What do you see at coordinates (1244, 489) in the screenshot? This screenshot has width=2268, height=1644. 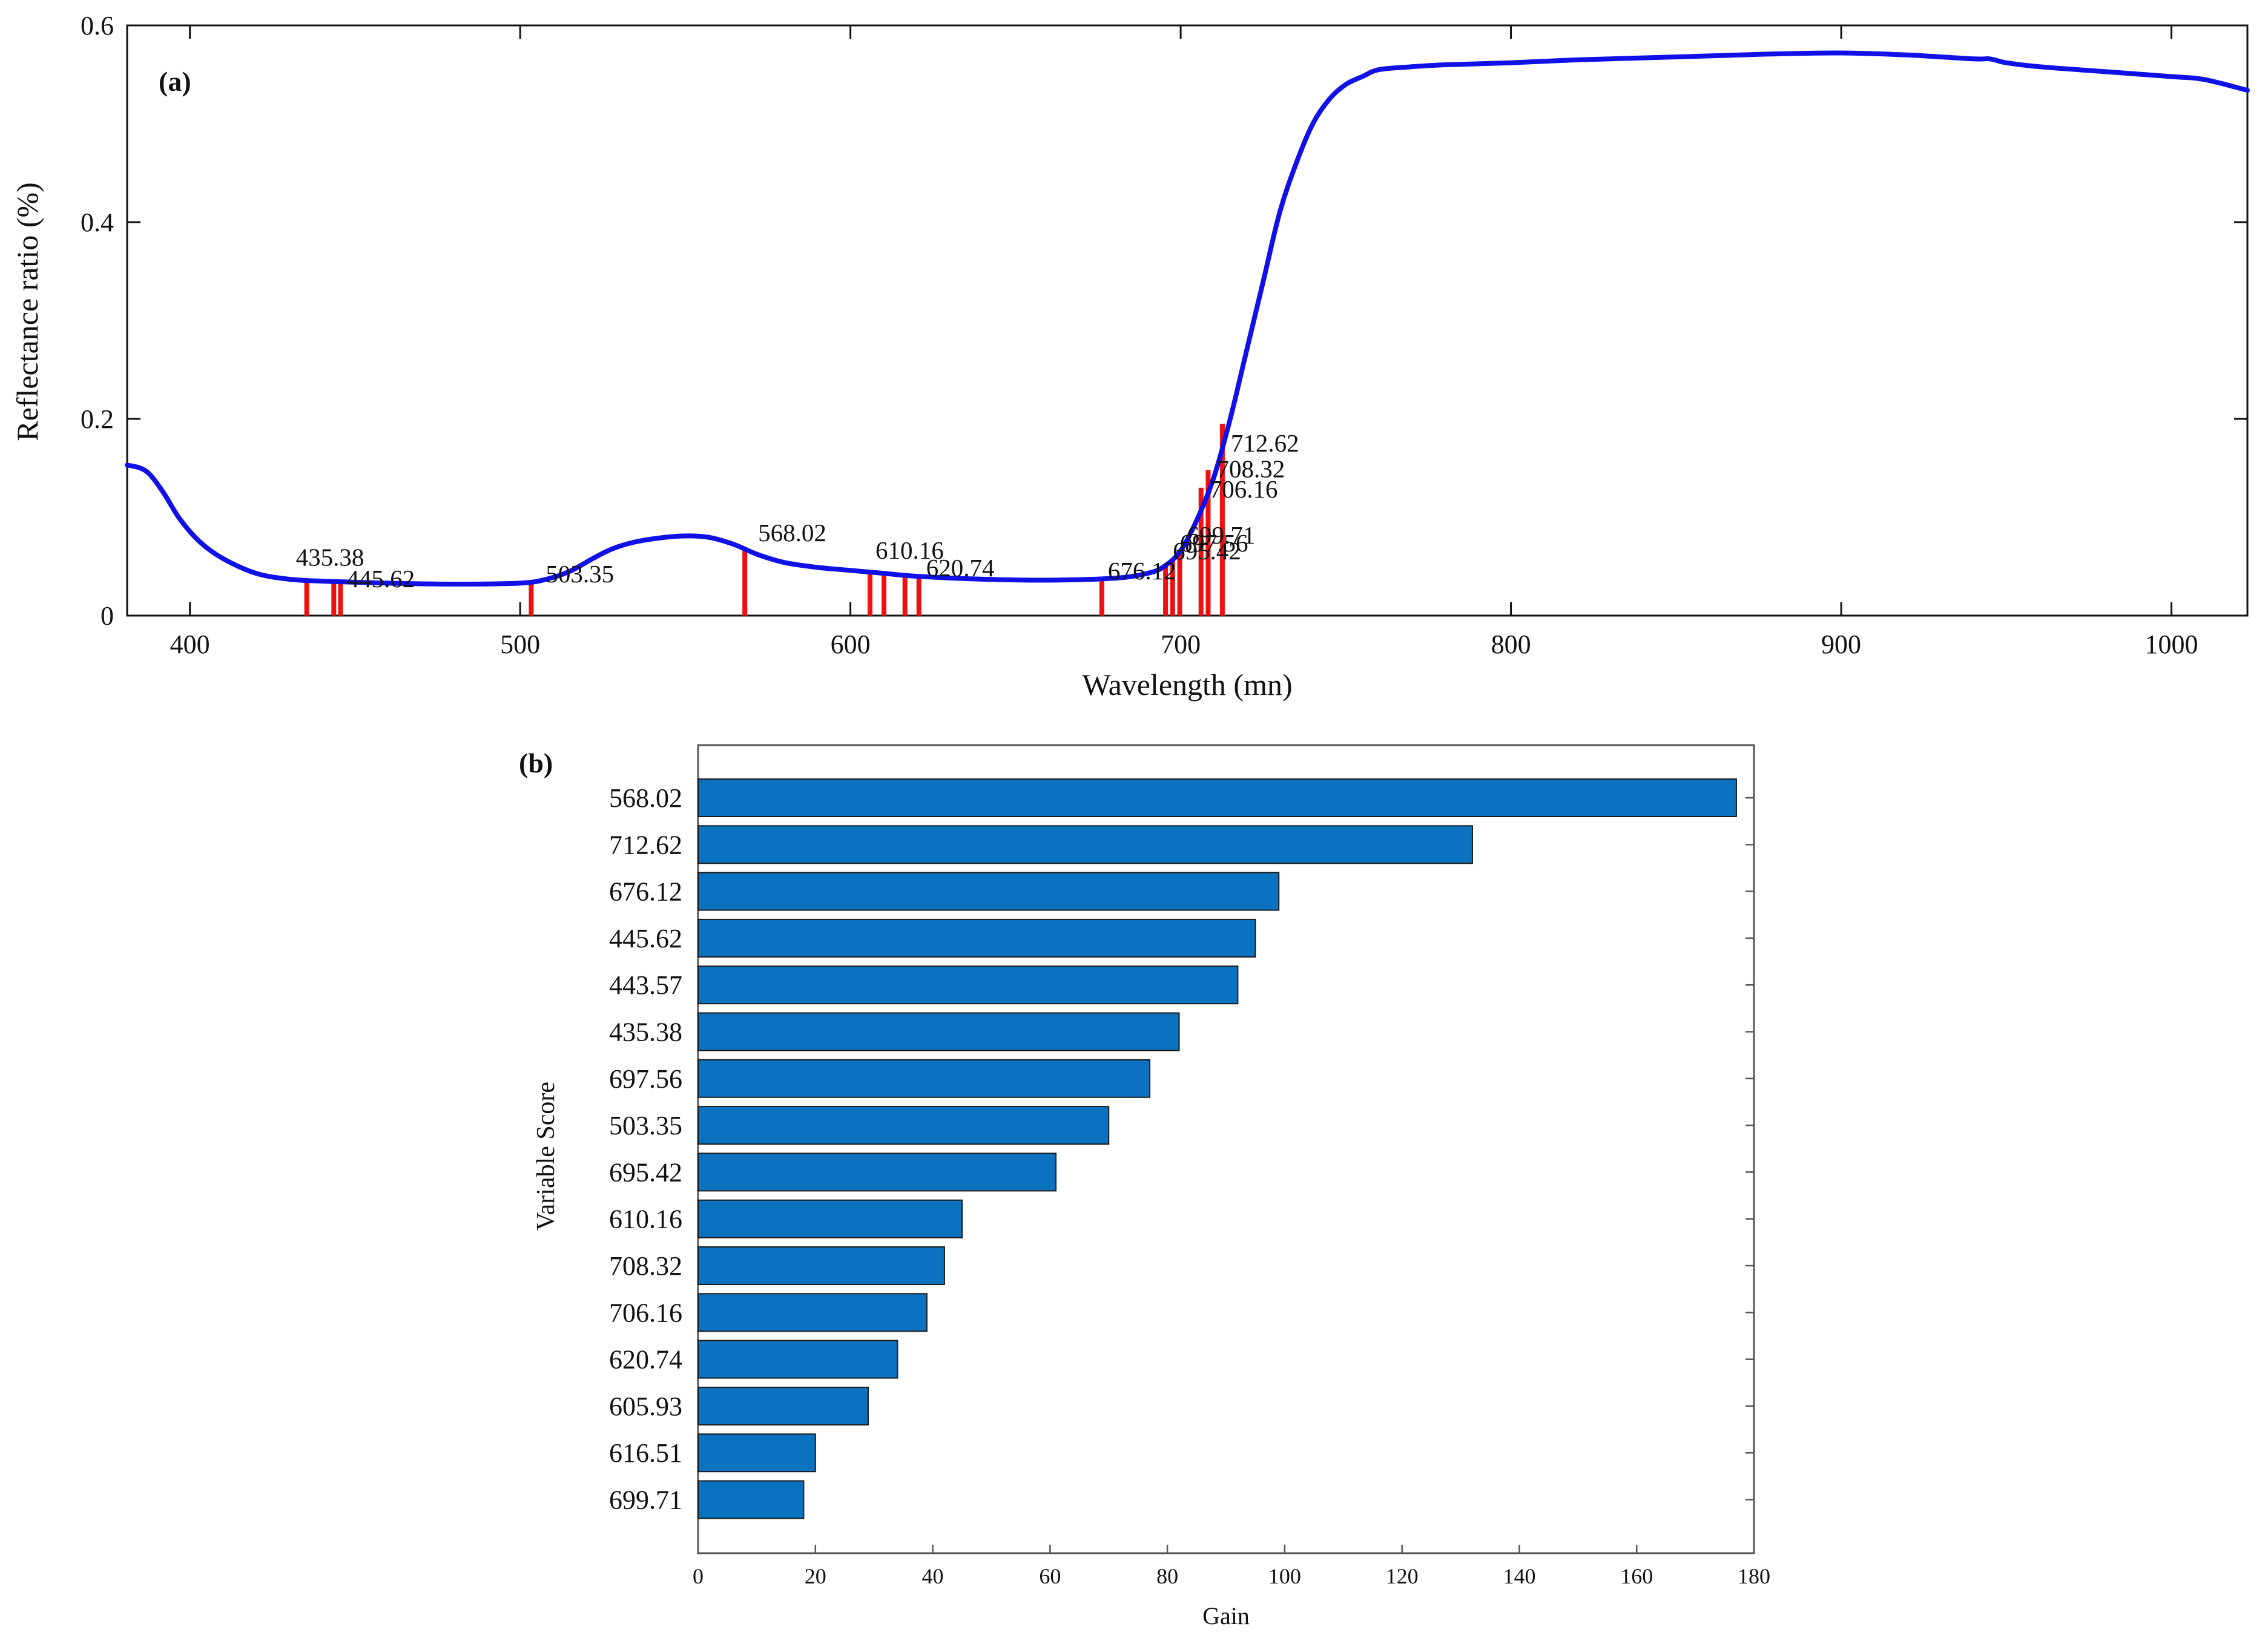 I see `selected-wavelength-label: 706.16` at bounding box center [1244, 489].